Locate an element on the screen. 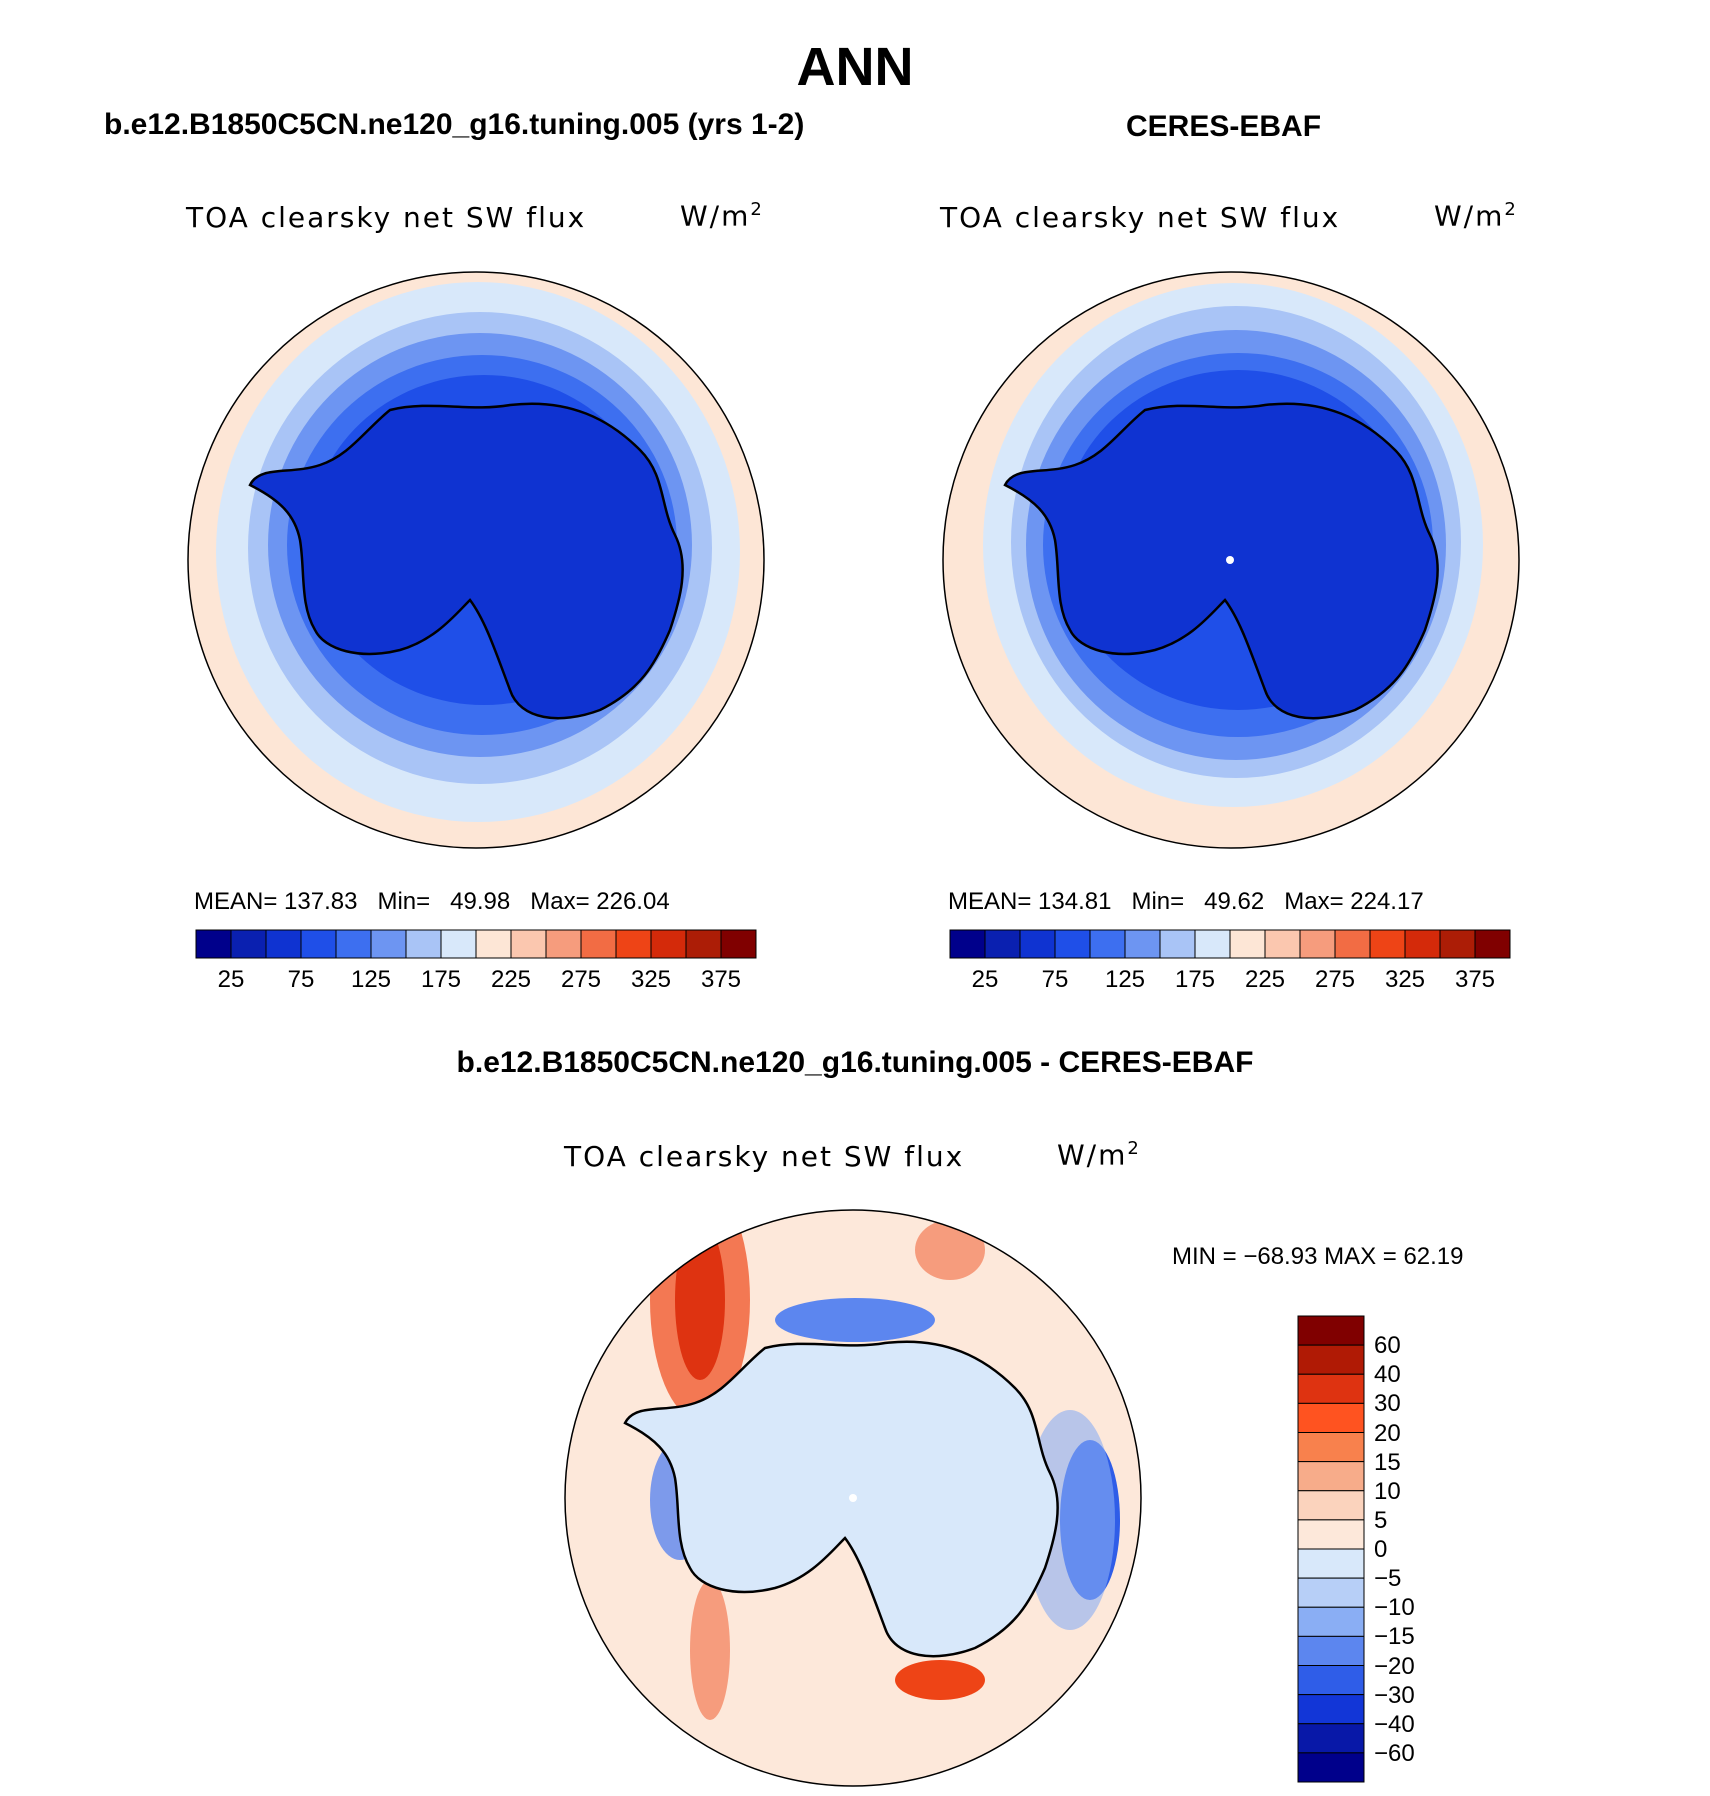 The height and width of the screenshot is (1796, 1710). model-stats: MEAN= 137.83 Min= 49.98 Max= 226.04 is located at coordinates (432, 901).